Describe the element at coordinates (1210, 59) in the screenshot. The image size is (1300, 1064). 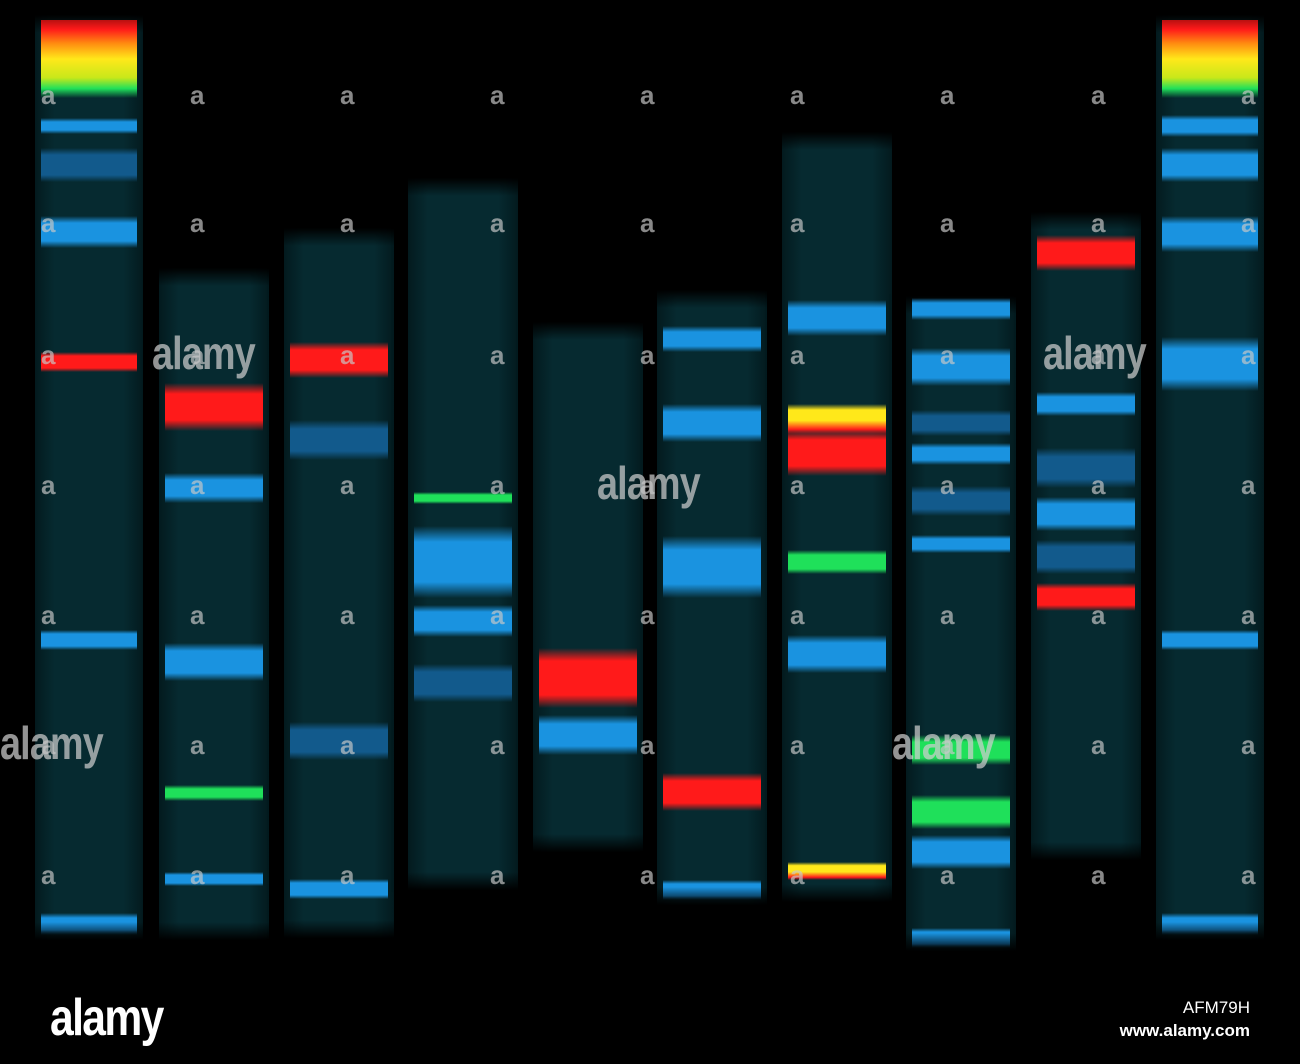
I see `band-ladder-top` at that location.